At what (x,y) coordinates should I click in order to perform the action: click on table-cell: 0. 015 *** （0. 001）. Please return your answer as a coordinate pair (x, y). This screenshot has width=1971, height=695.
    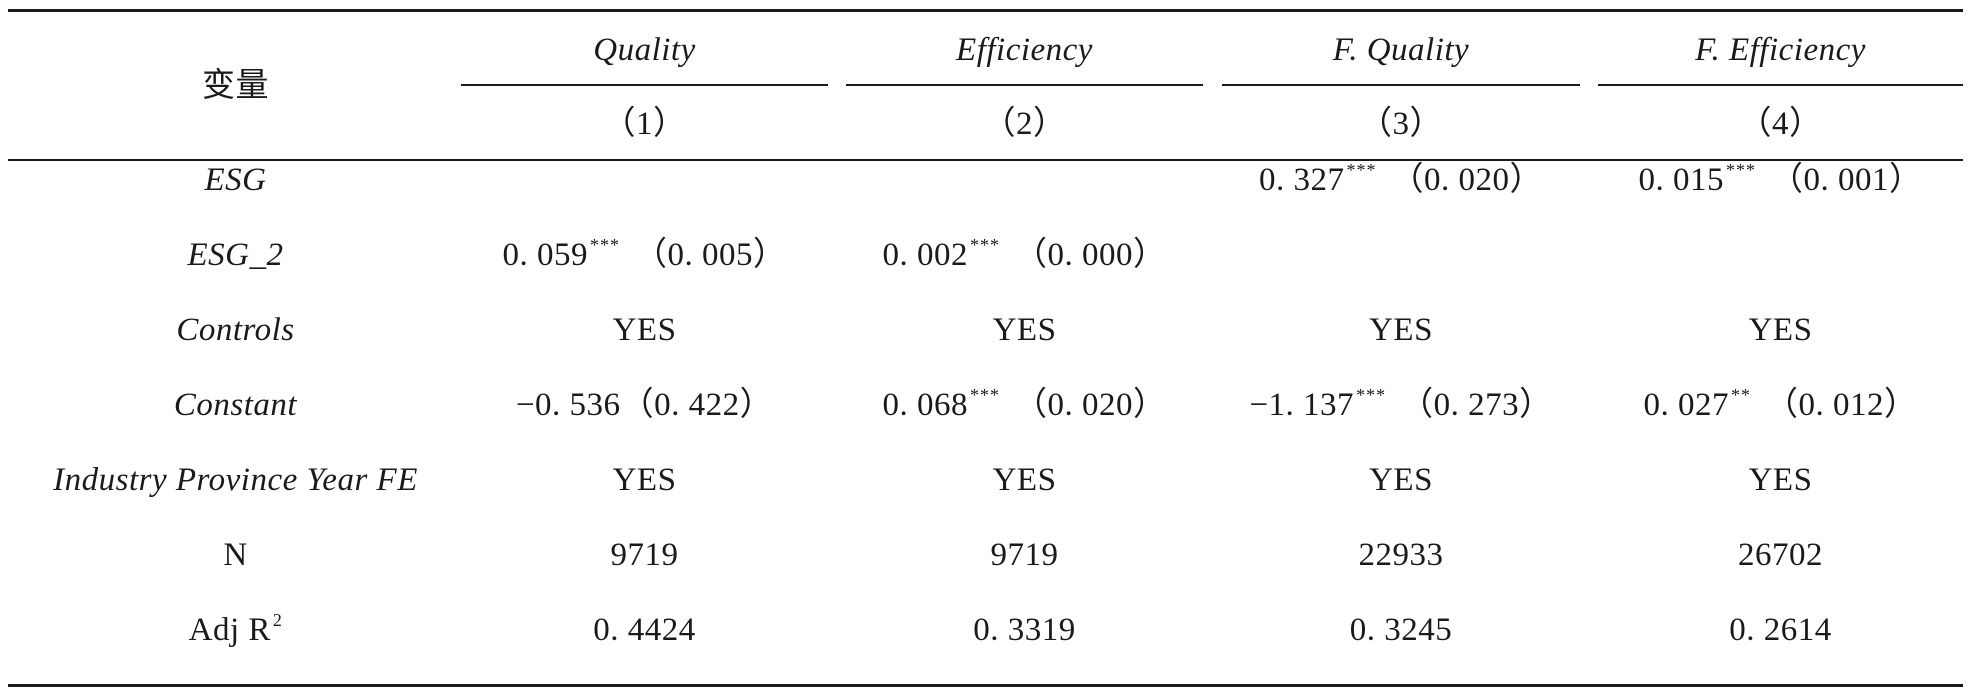
    Looking at the image, I should click on (1780, 182).